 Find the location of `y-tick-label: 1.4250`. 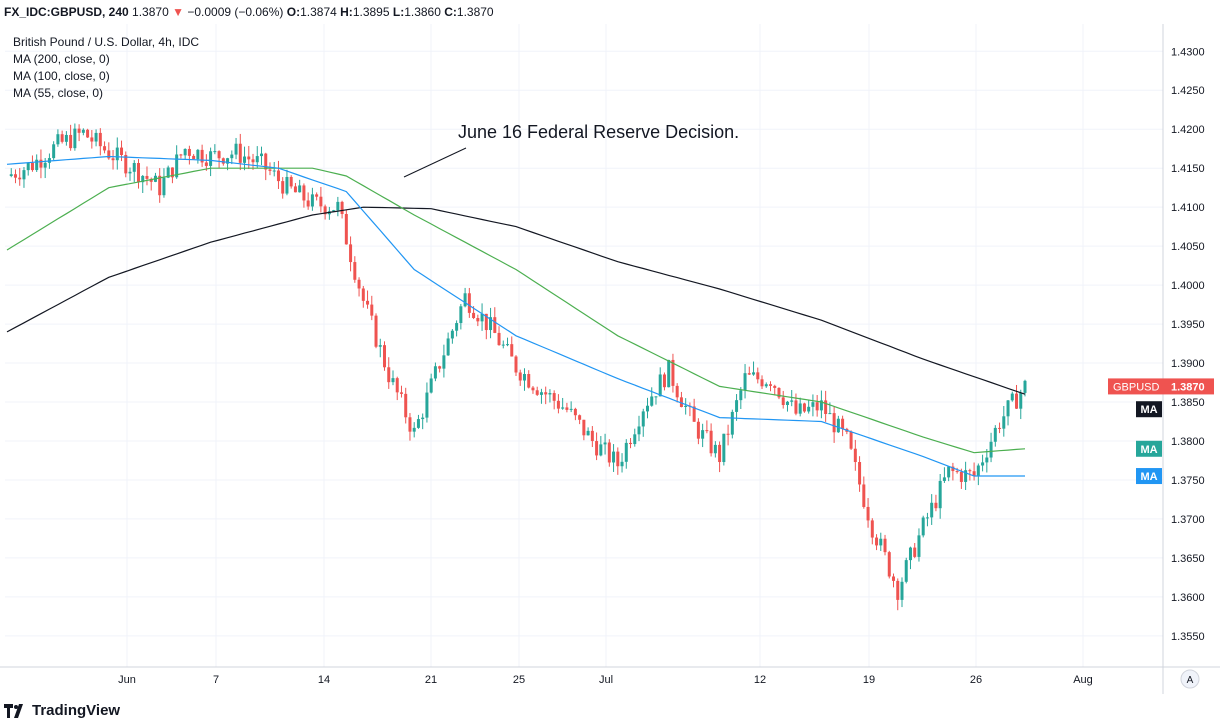

y-tick-label: 1.4250 is located at coordinates (1188, 91).